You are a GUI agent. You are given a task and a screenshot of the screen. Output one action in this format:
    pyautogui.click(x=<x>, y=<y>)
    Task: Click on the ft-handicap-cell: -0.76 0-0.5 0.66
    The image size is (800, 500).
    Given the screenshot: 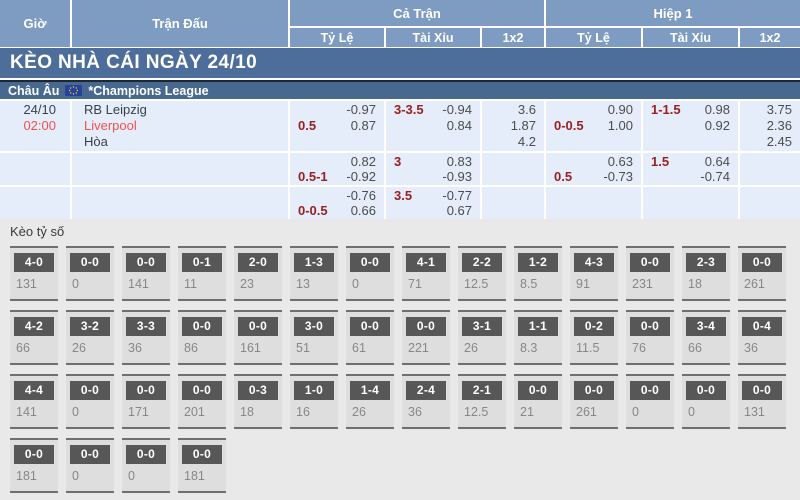 What is the action you would take?
    pyautogui.click(x=337, y=203)
    